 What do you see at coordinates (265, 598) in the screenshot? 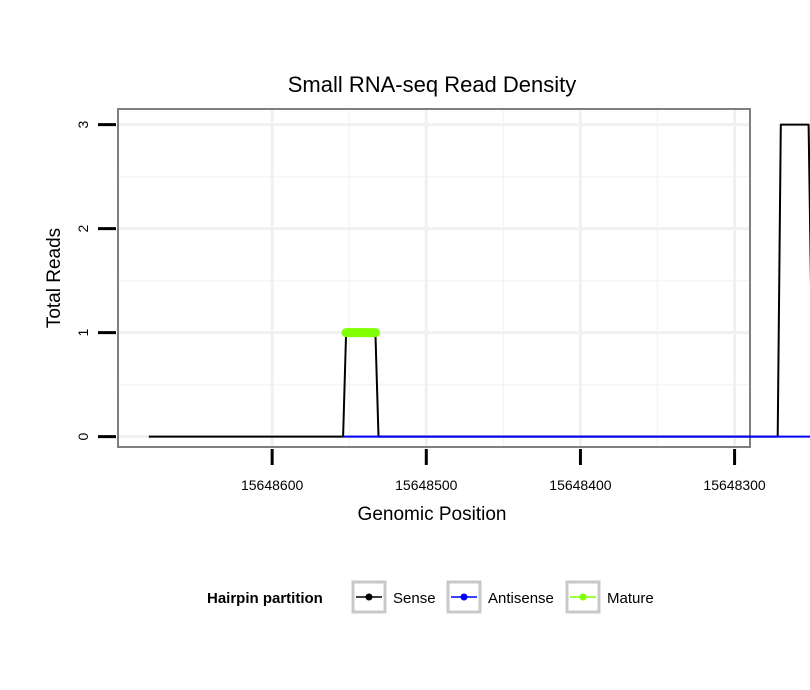
I see `legend-title: Hairpin partition` at bounding box center [265, 598].